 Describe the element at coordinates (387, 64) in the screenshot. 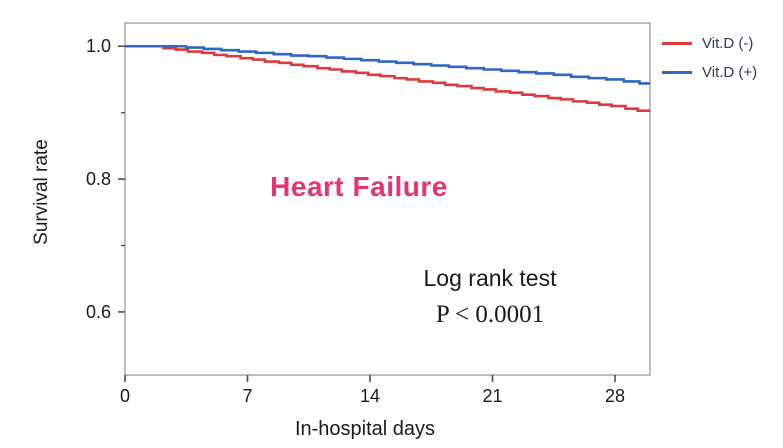

I see `survival-curve-vitd-pos` at that location.